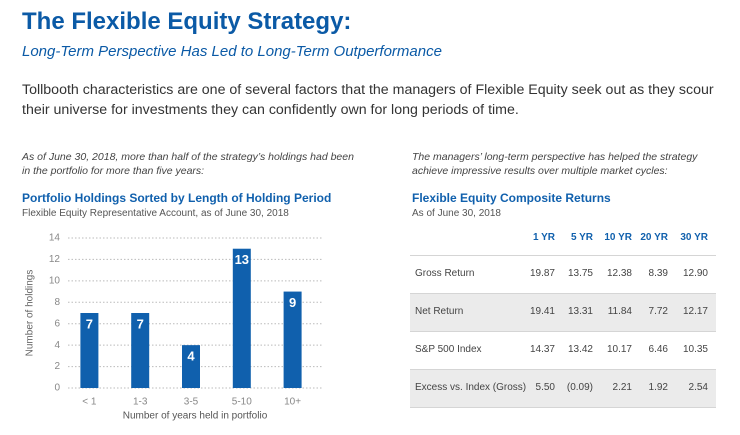 Image resolution: width=740 pixels, height=435 pixels. Describe the element at coordinates (439, 311) in the screenshot. I see `row-label: Net Return` at that location.